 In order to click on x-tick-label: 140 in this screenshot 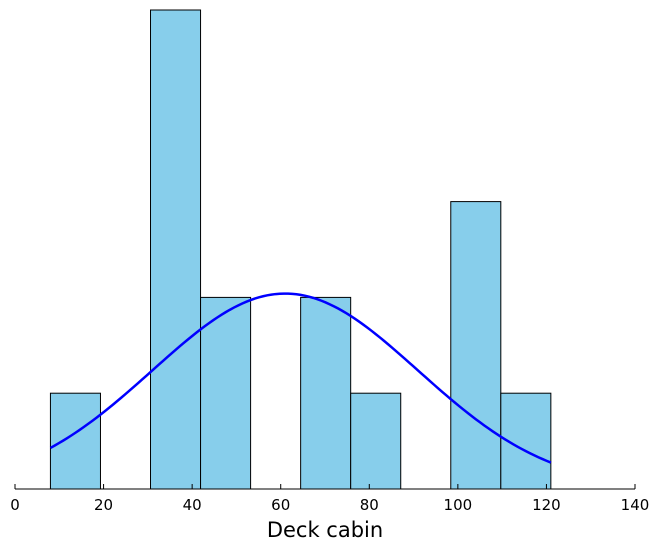, I will do `click(635, 505)`.